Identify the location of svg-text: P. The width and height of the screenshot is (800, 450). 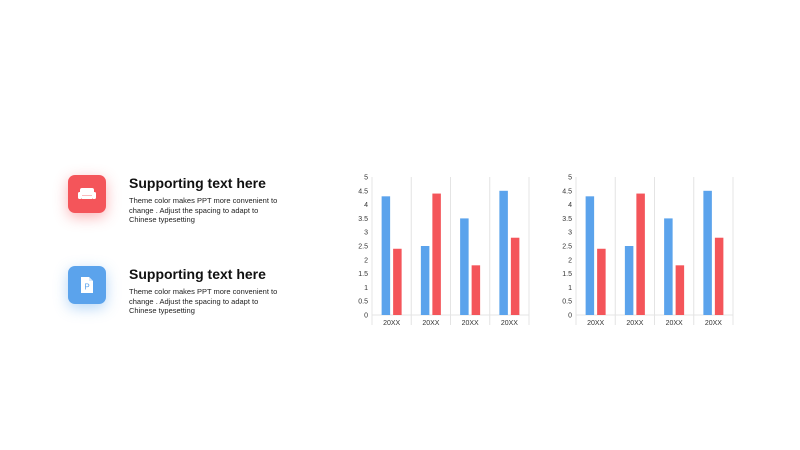
(86, 287).